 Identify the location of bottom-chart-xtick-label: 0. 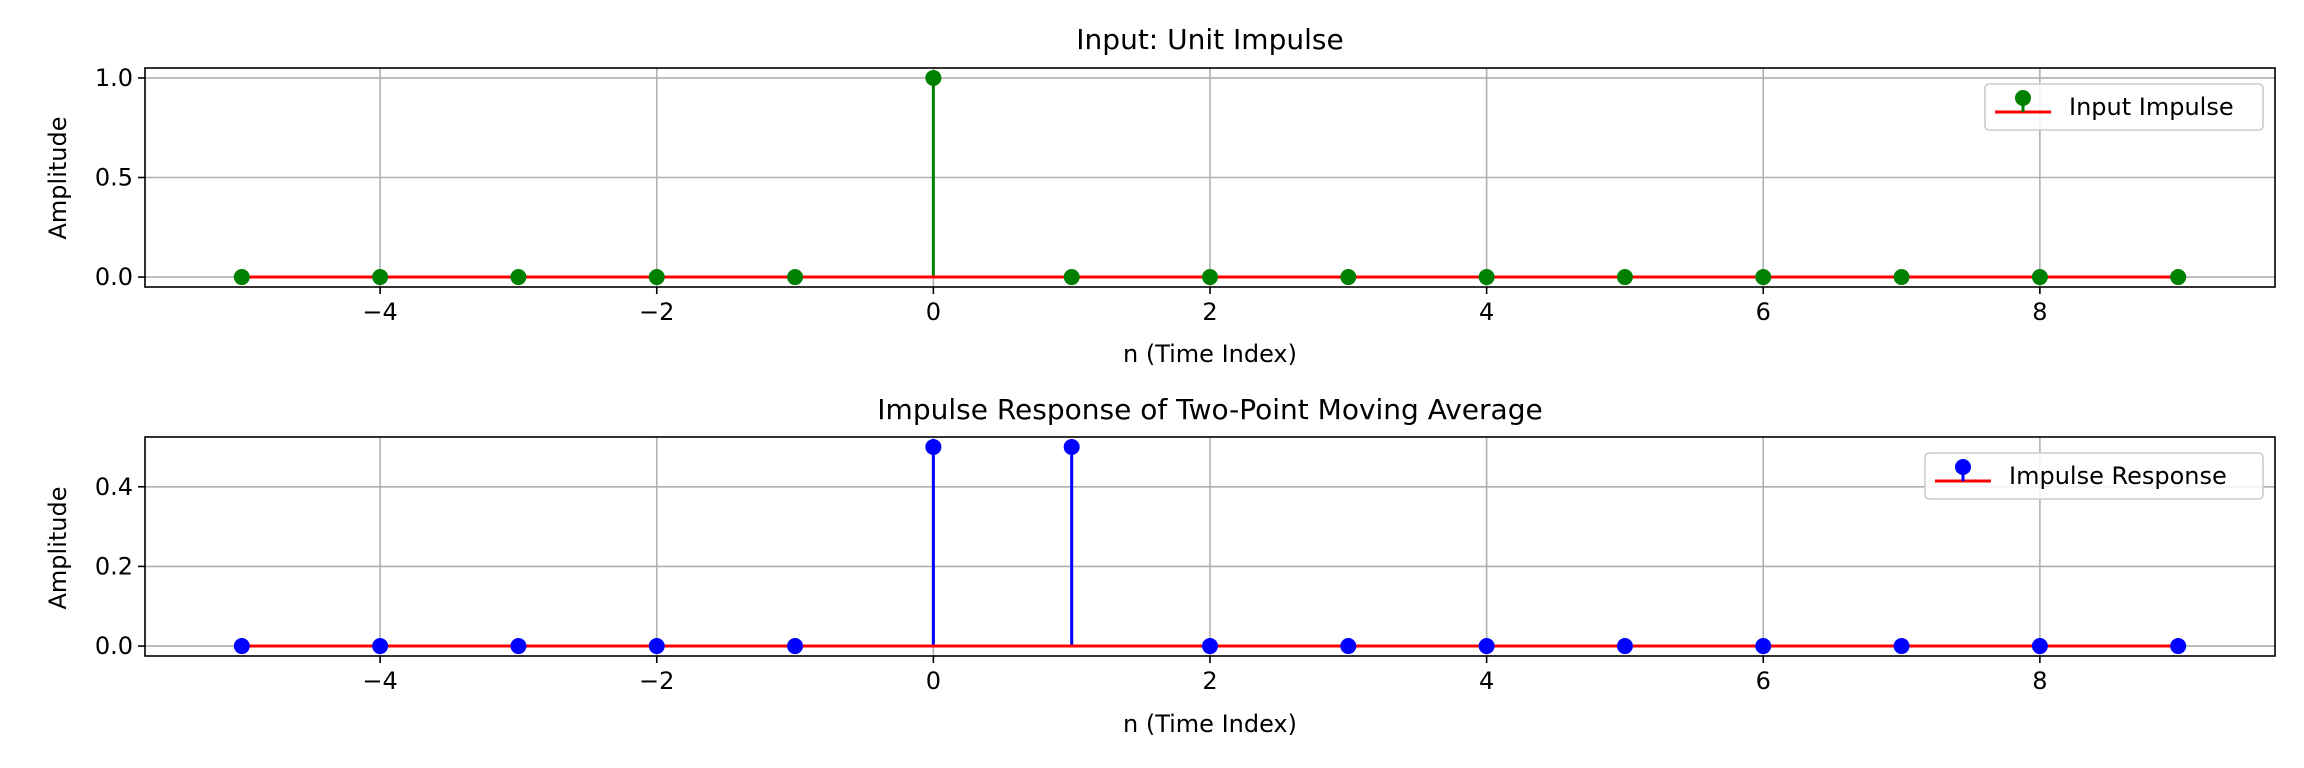
(933, 681).